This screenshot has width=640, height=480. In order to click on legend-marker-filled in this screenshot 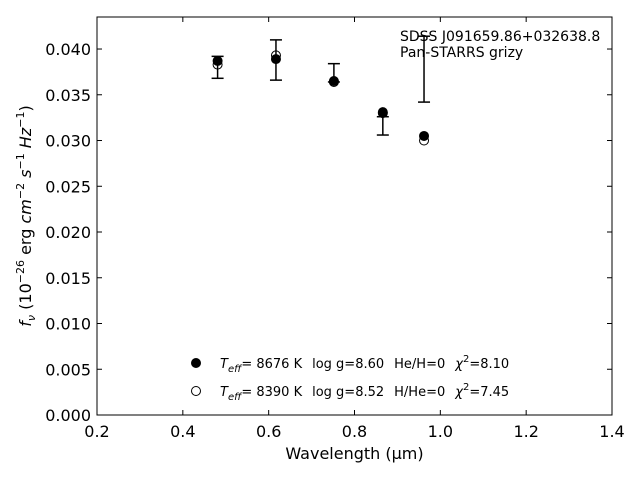, I will do `click(196, 363)`.